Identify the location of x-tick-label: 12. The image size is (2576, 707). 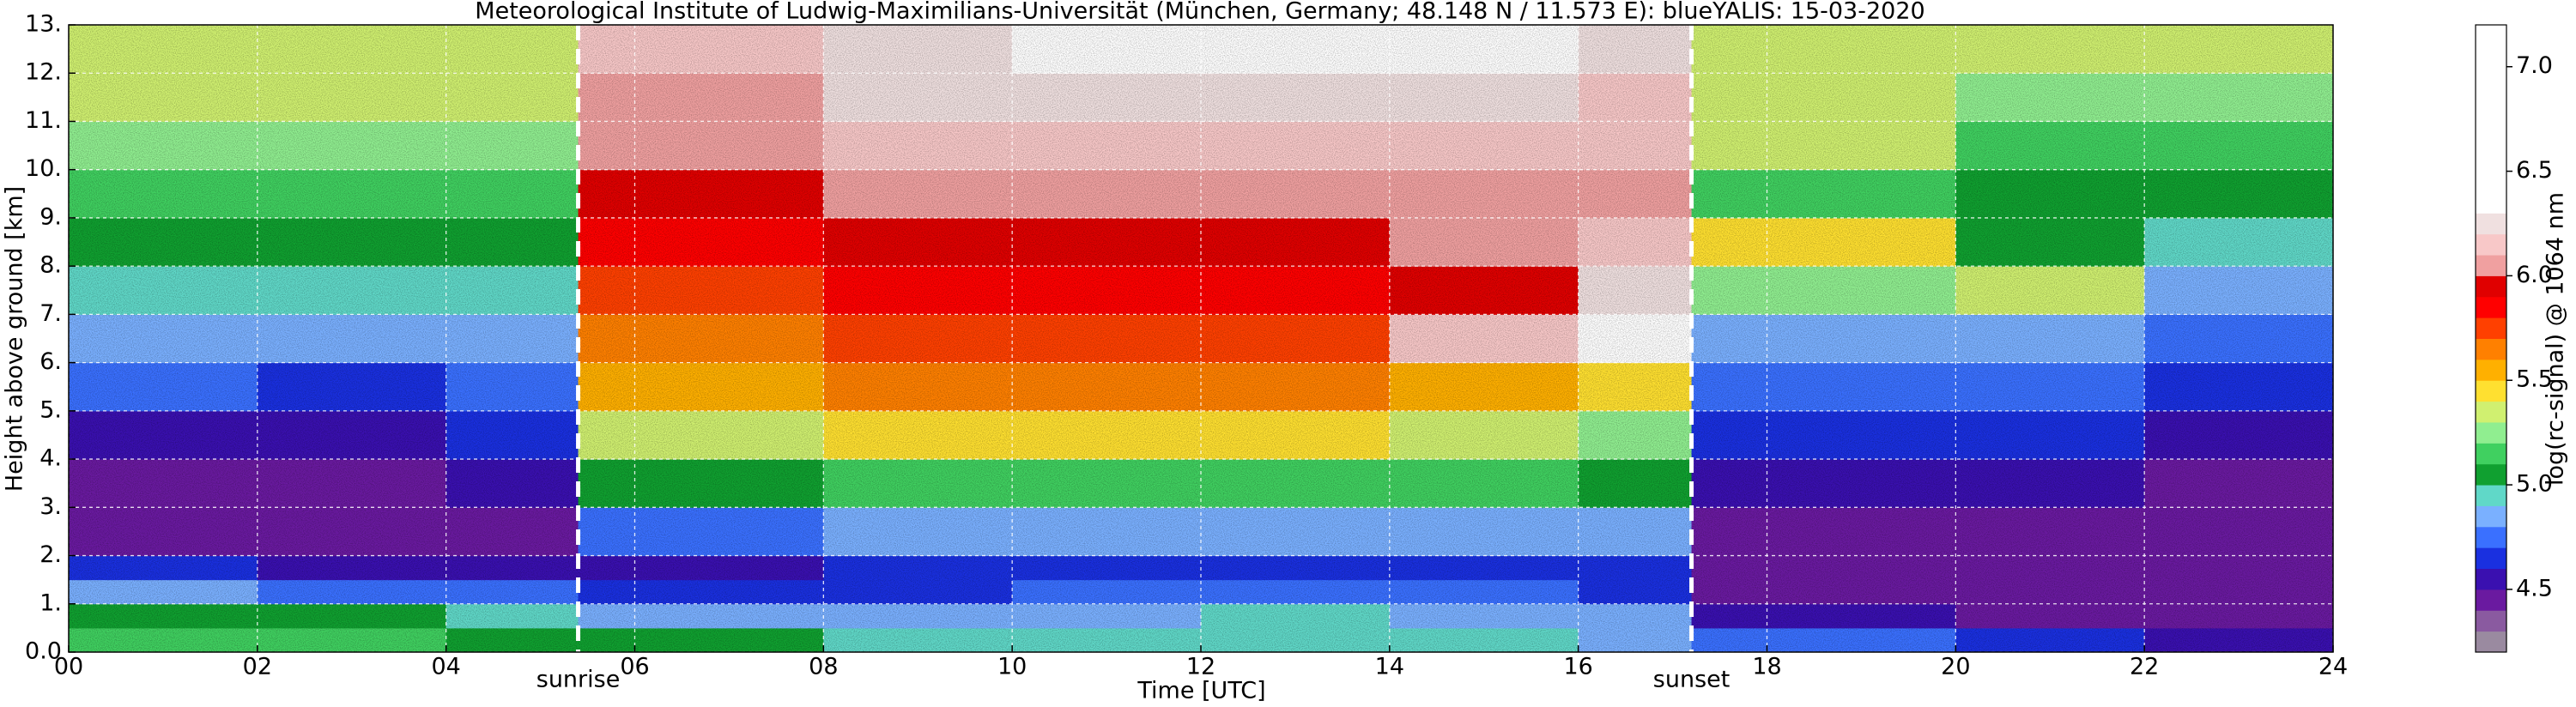
(1200, 667).